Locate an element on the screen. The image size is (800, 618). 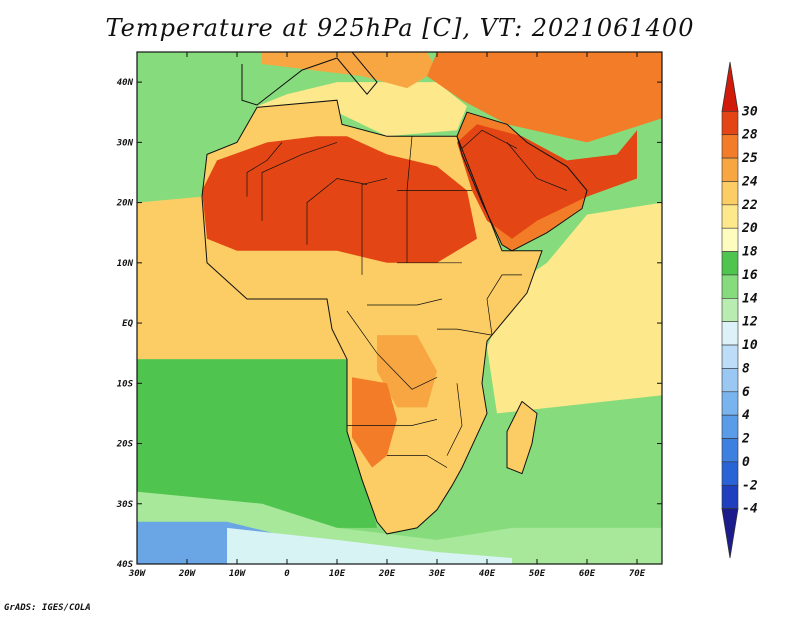
region-indian-ocean-green is located at coordinates (564, 461).